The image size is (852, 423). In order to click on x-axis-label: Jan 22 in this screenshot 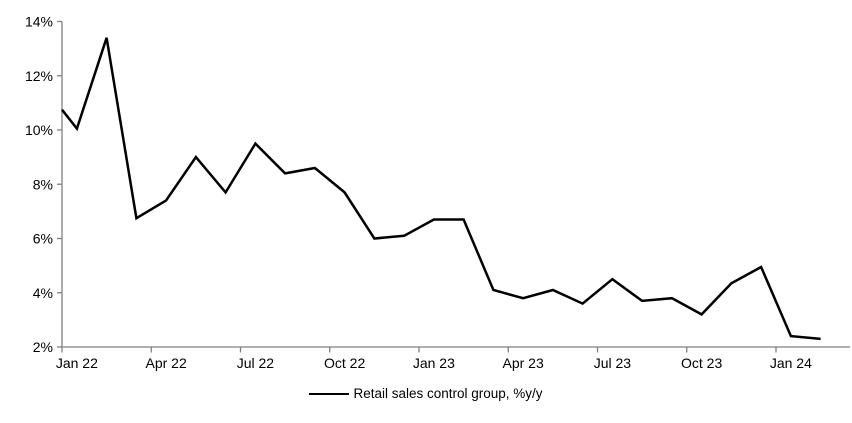, I will do `click(77, 363)`.